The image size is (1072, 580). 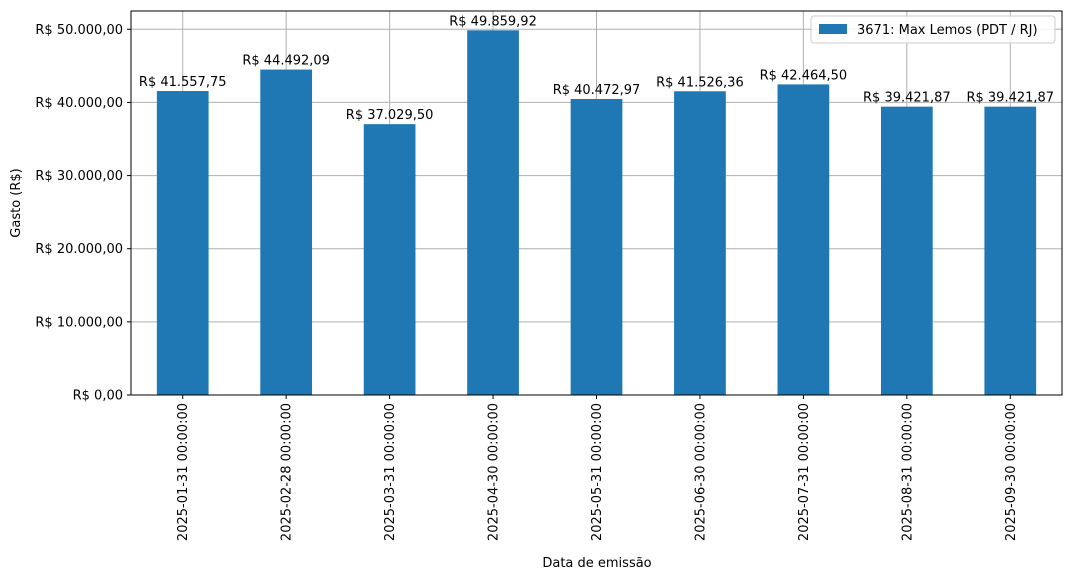 What do you see at coordinates (98, 396) in the screenshot?
I see `y-tick-label: R$ 0,00` at bounding box center [98, 396].